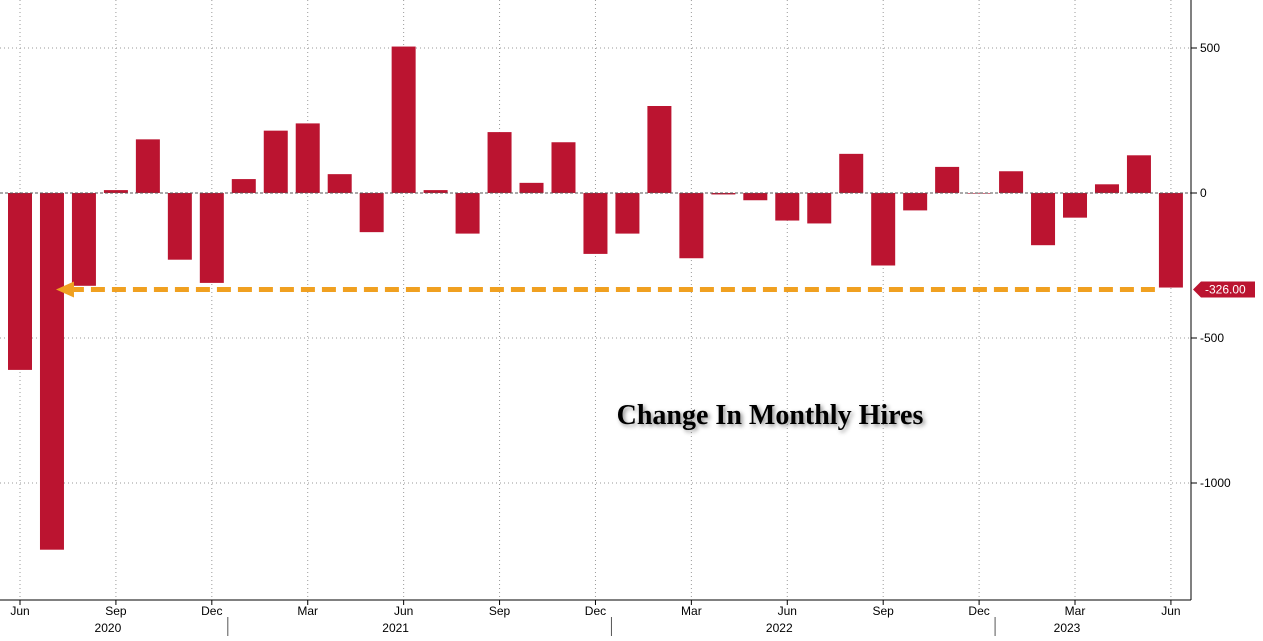  What do you see at coordinates (1067, 628) in the screenshot?
I see `year-label: 2023` at bounding box center [1067, 628].